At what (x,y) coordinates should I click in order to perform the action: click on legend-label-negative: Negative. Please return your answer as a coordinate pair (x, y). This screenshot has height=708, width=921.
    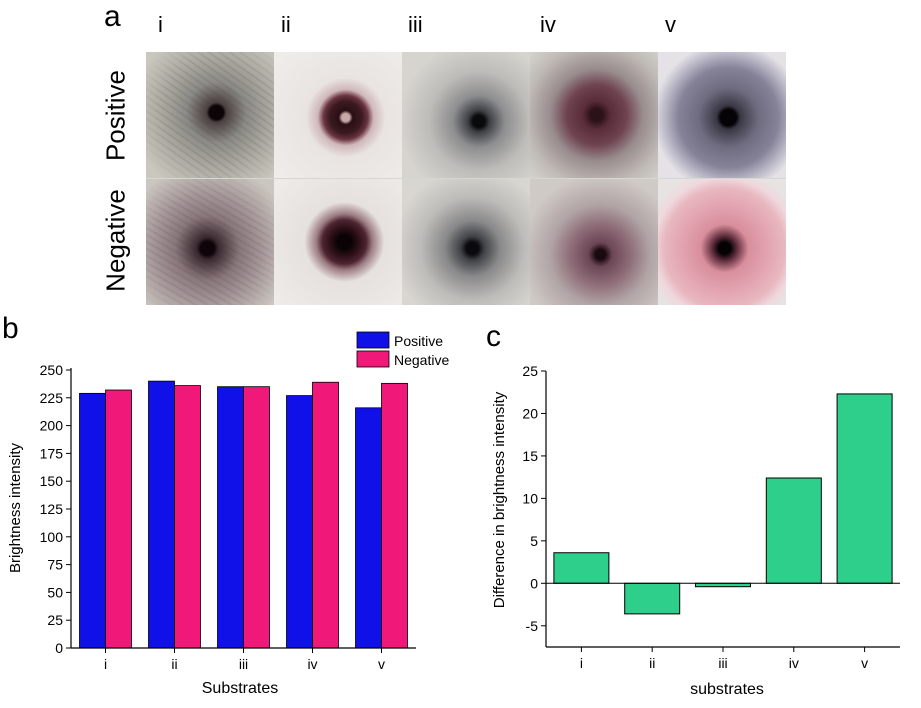
    Looking at the image, I should click on (421, 360).